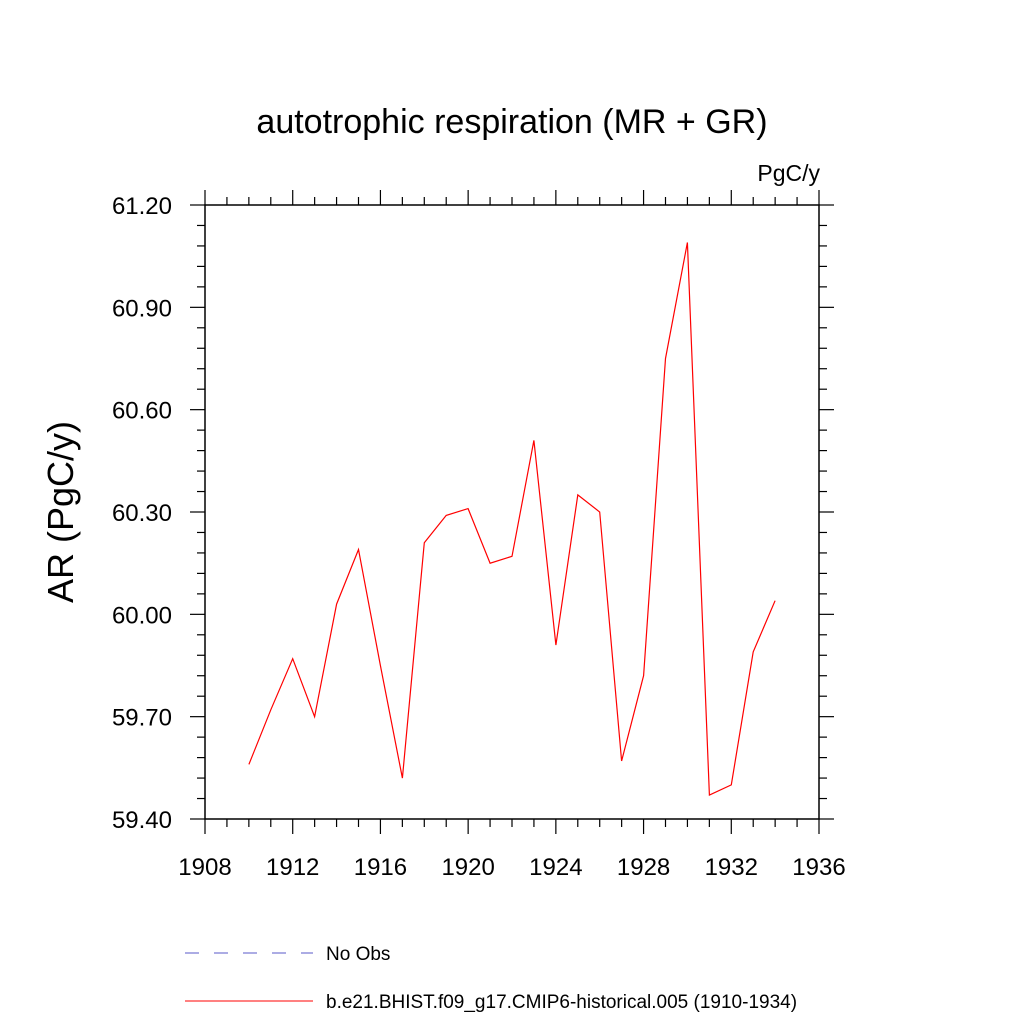  What do you see at coordinates (511, 122) in the screenshot?
I see `chart-title: autotrophic respiration (MR + GR)` at bounding box center [511, 122].